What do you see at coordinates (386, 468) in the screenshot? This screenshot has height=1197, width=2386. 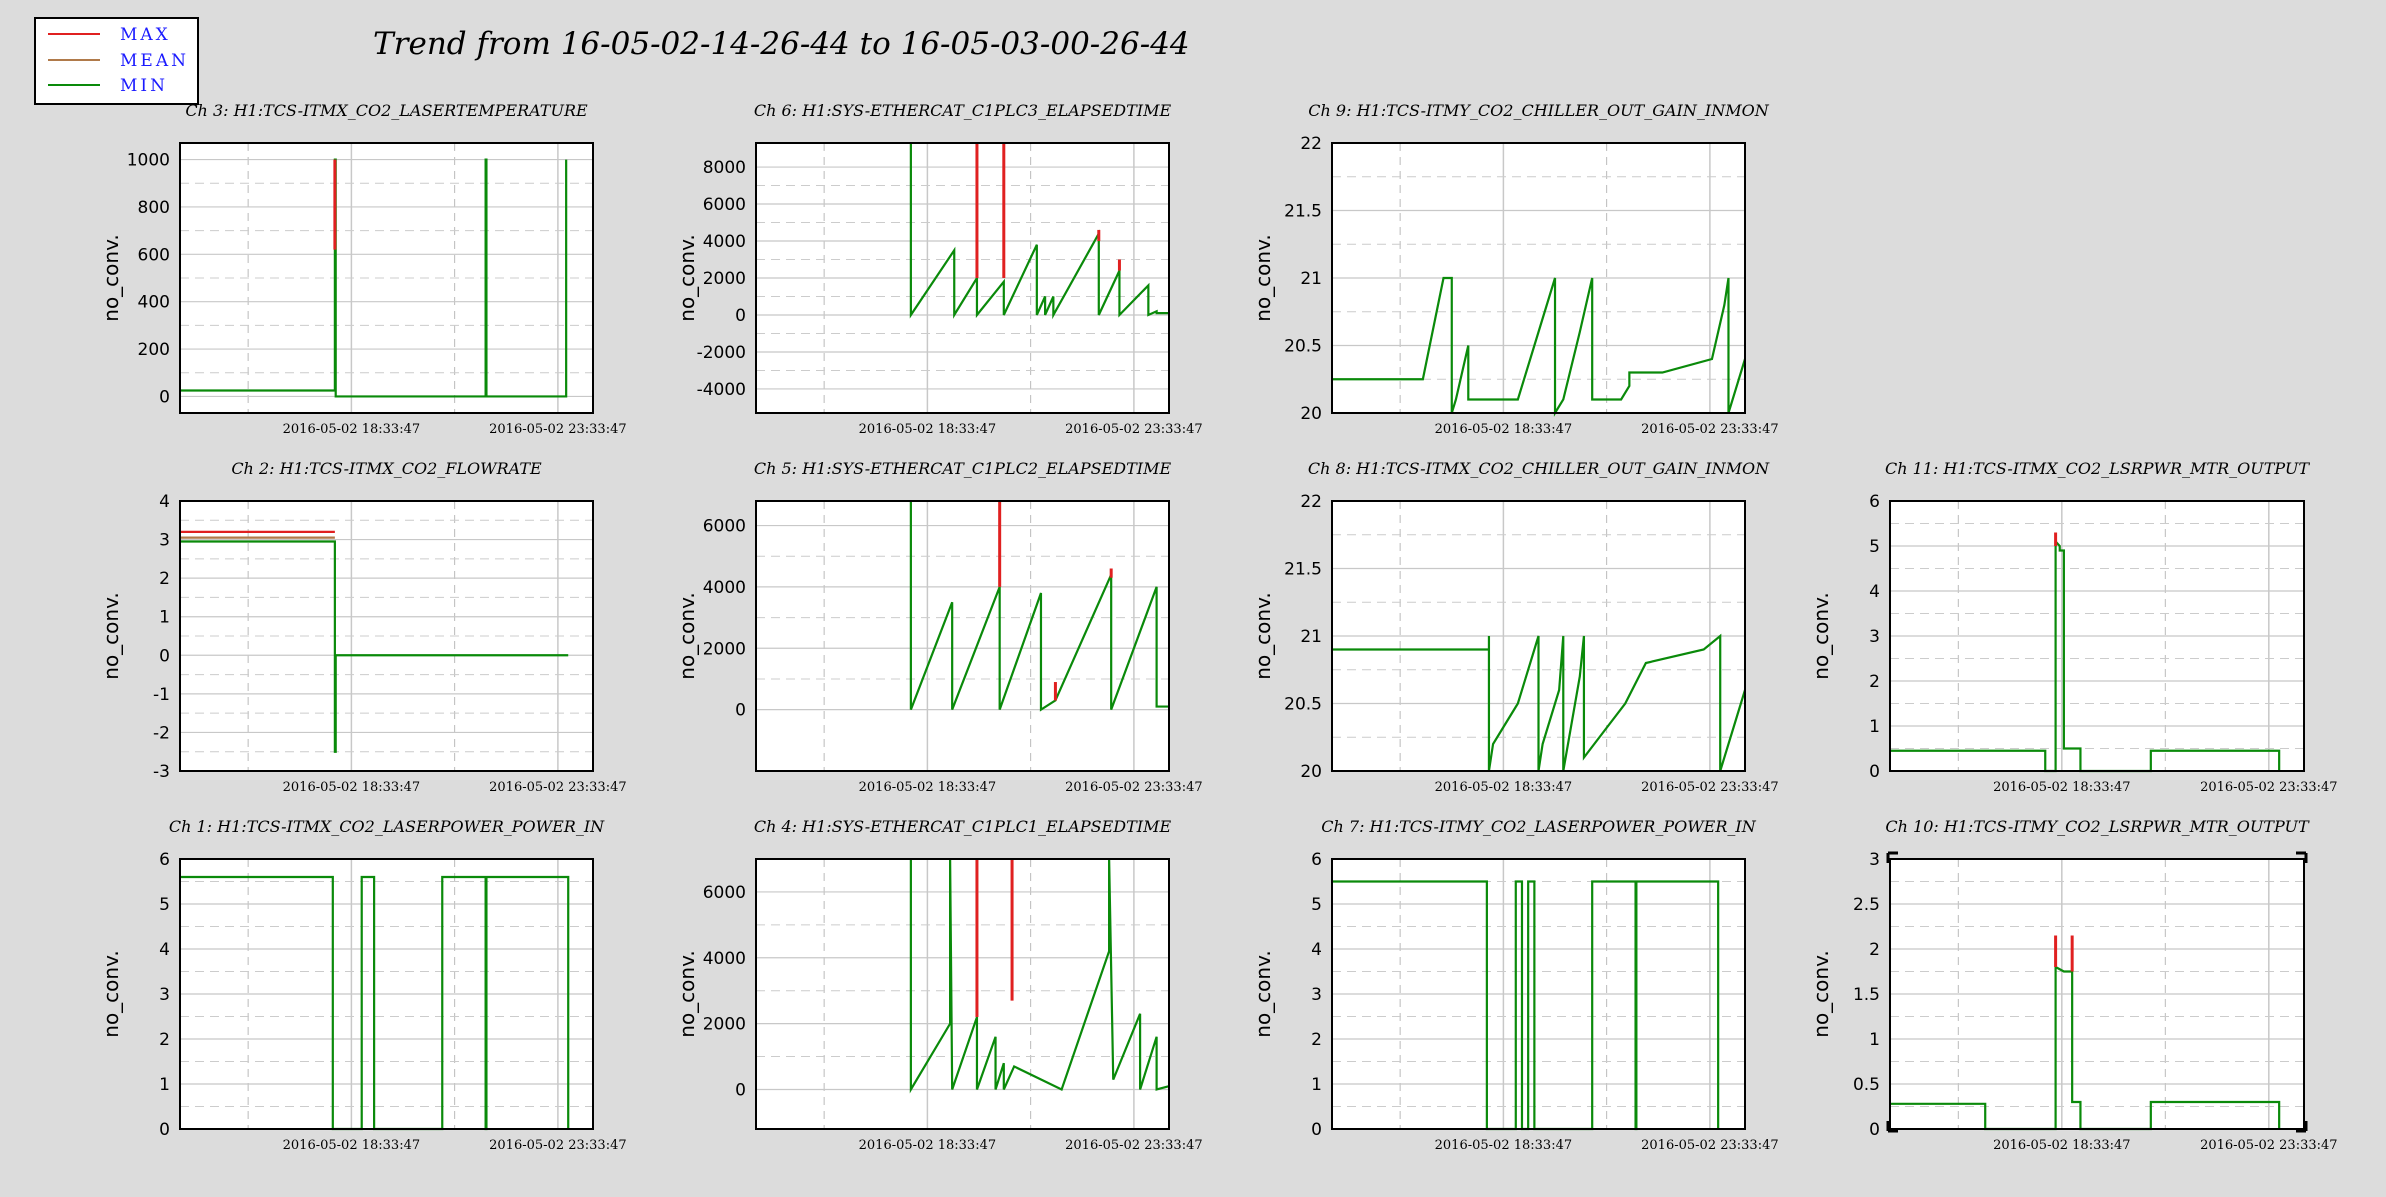 I see `panel-title: Ch 2: H1:TCS-ITMX_CO2_FLOWRATE` at bounding box center [386, 468].